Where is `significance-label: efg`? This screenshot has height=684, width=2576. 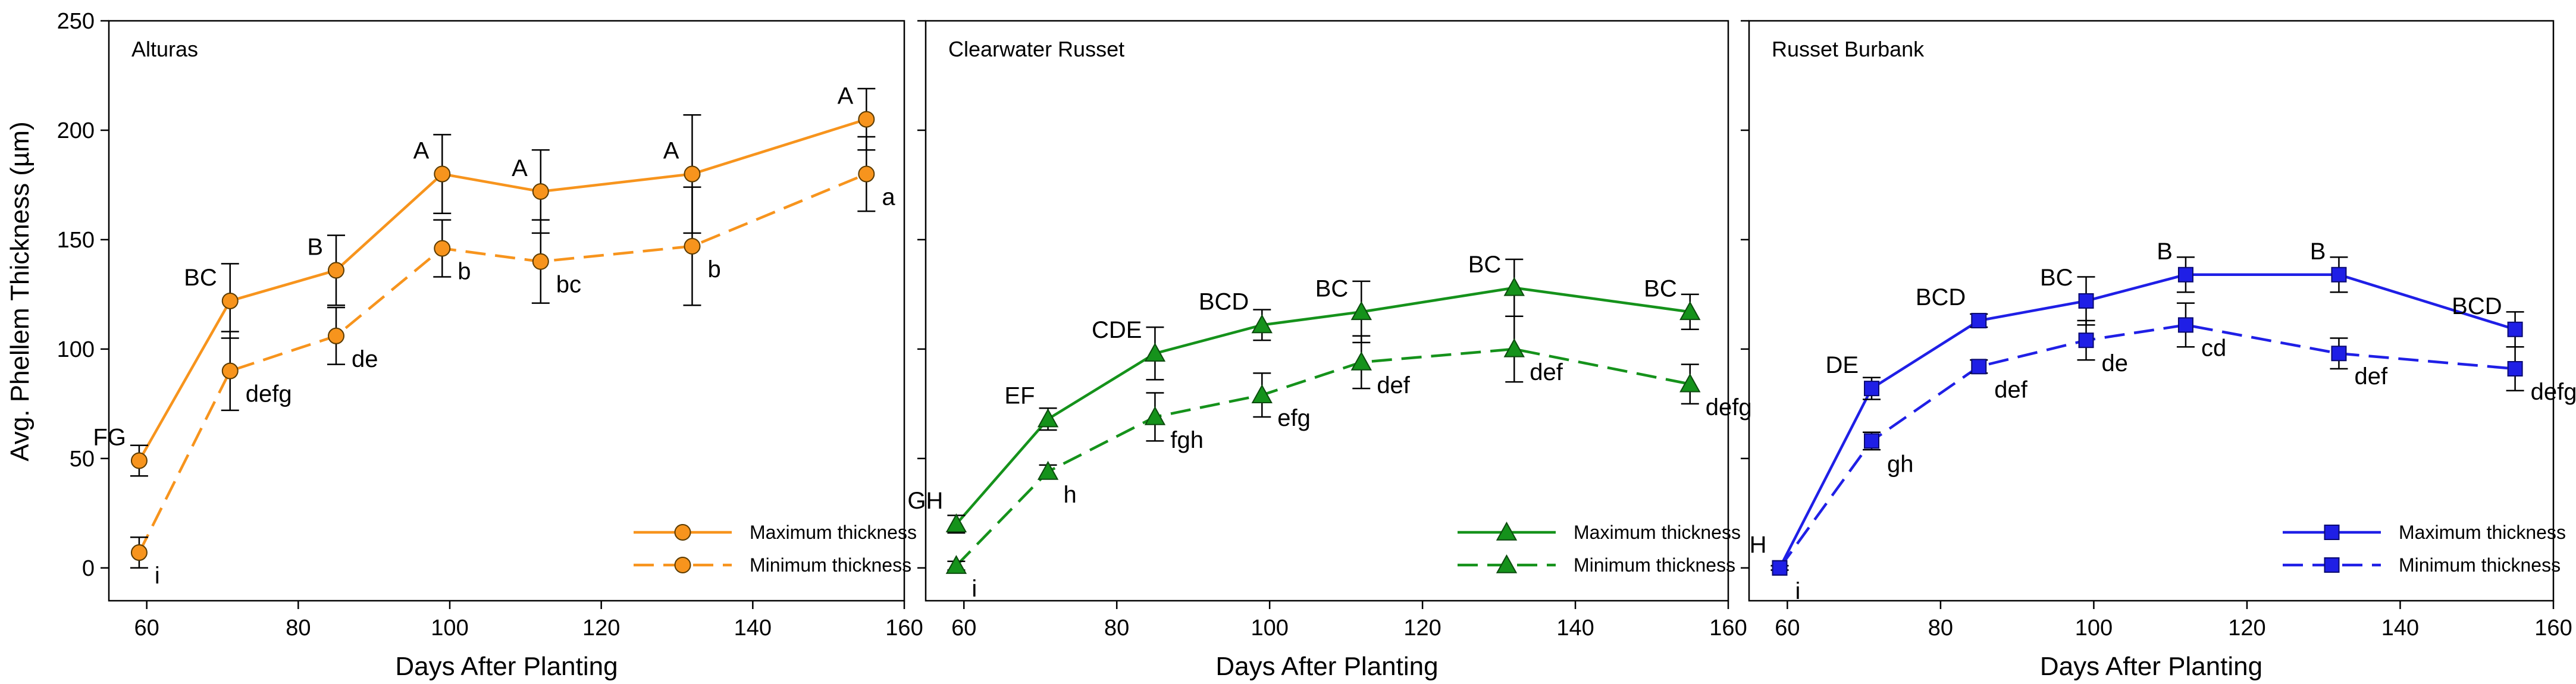
significance-label: efg is located at coordinates (1294, 418).